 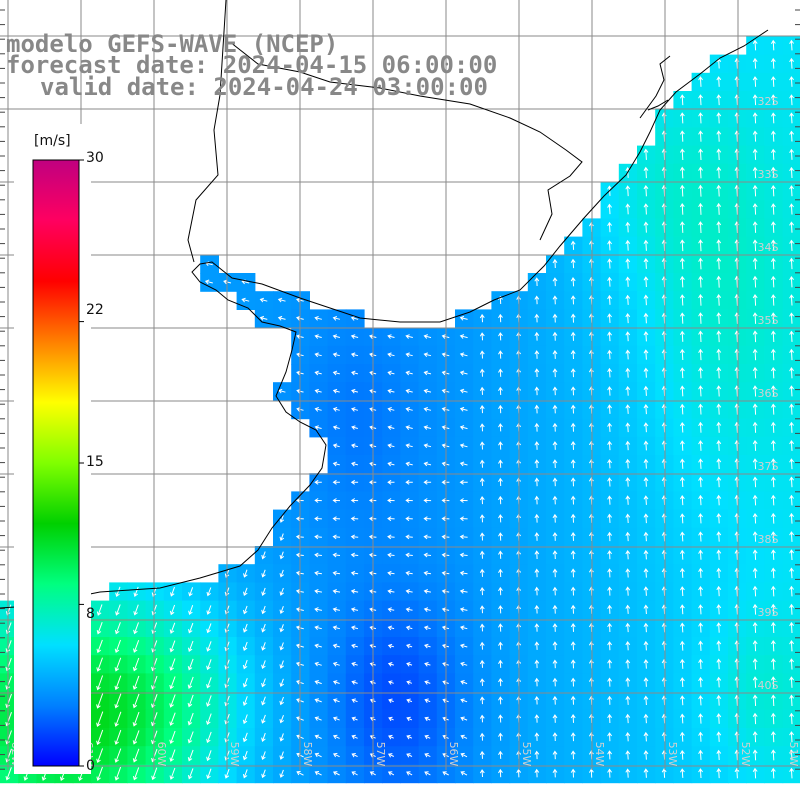 What do you see at coordinates (161, 754) in the screenshot?
I see `lon-label: 60W` at bounding box center [161, 754].